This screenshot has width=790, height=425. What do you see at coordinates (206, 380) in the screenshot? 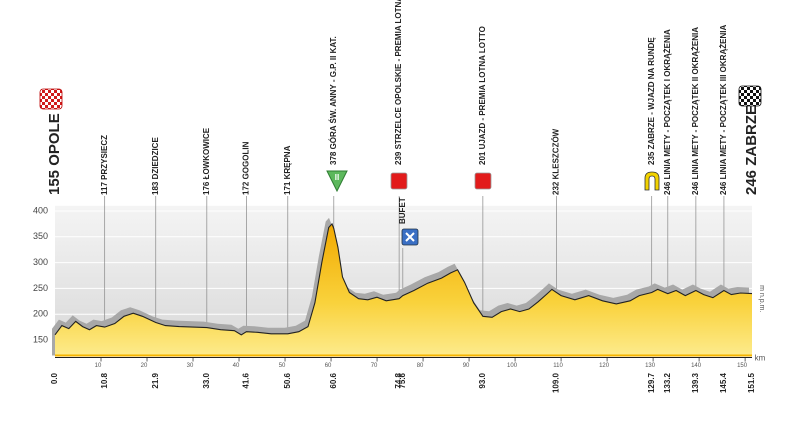
I see `km-label: 33.0` at bounding box center [206, 380].